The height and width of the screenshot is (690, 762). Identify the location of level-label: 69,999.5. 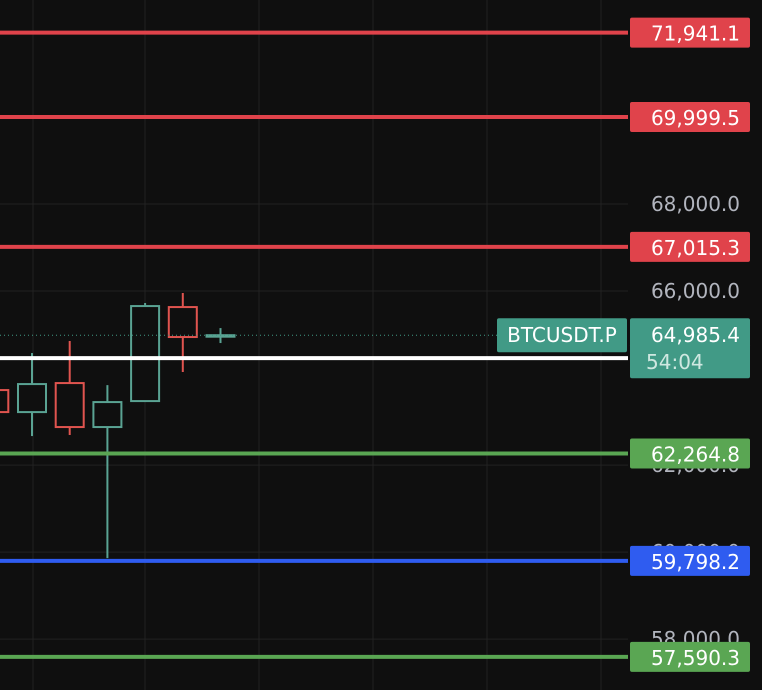
(695, 118).